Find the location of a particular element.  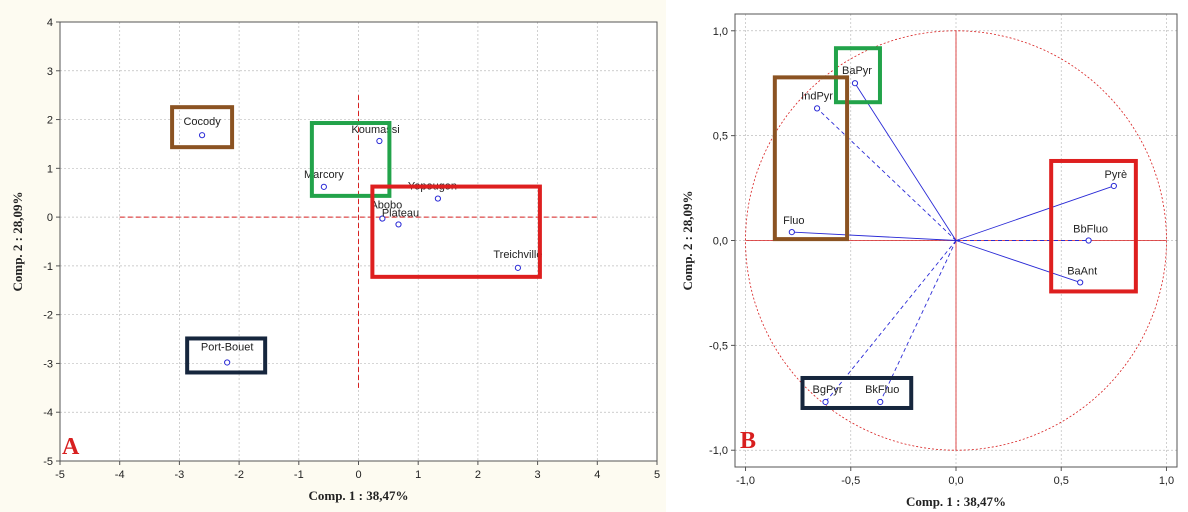

point-label-port-bouet: Port-Bouet is located at coordinates (227, 347).